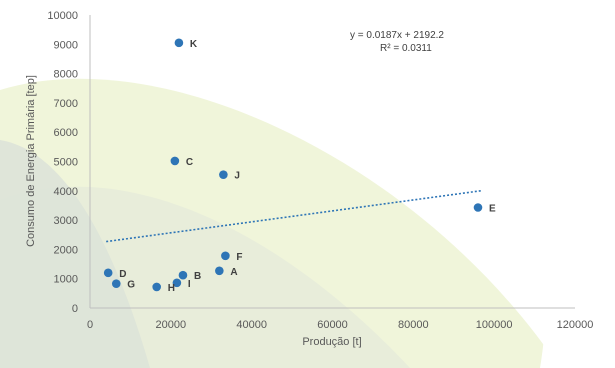 This screenshot has width=615, height=368. What do you see at coordinates (331, 342) in the screenshot?
I see `x-axis-label: Produção [t]` at bounding box center [331, 342].